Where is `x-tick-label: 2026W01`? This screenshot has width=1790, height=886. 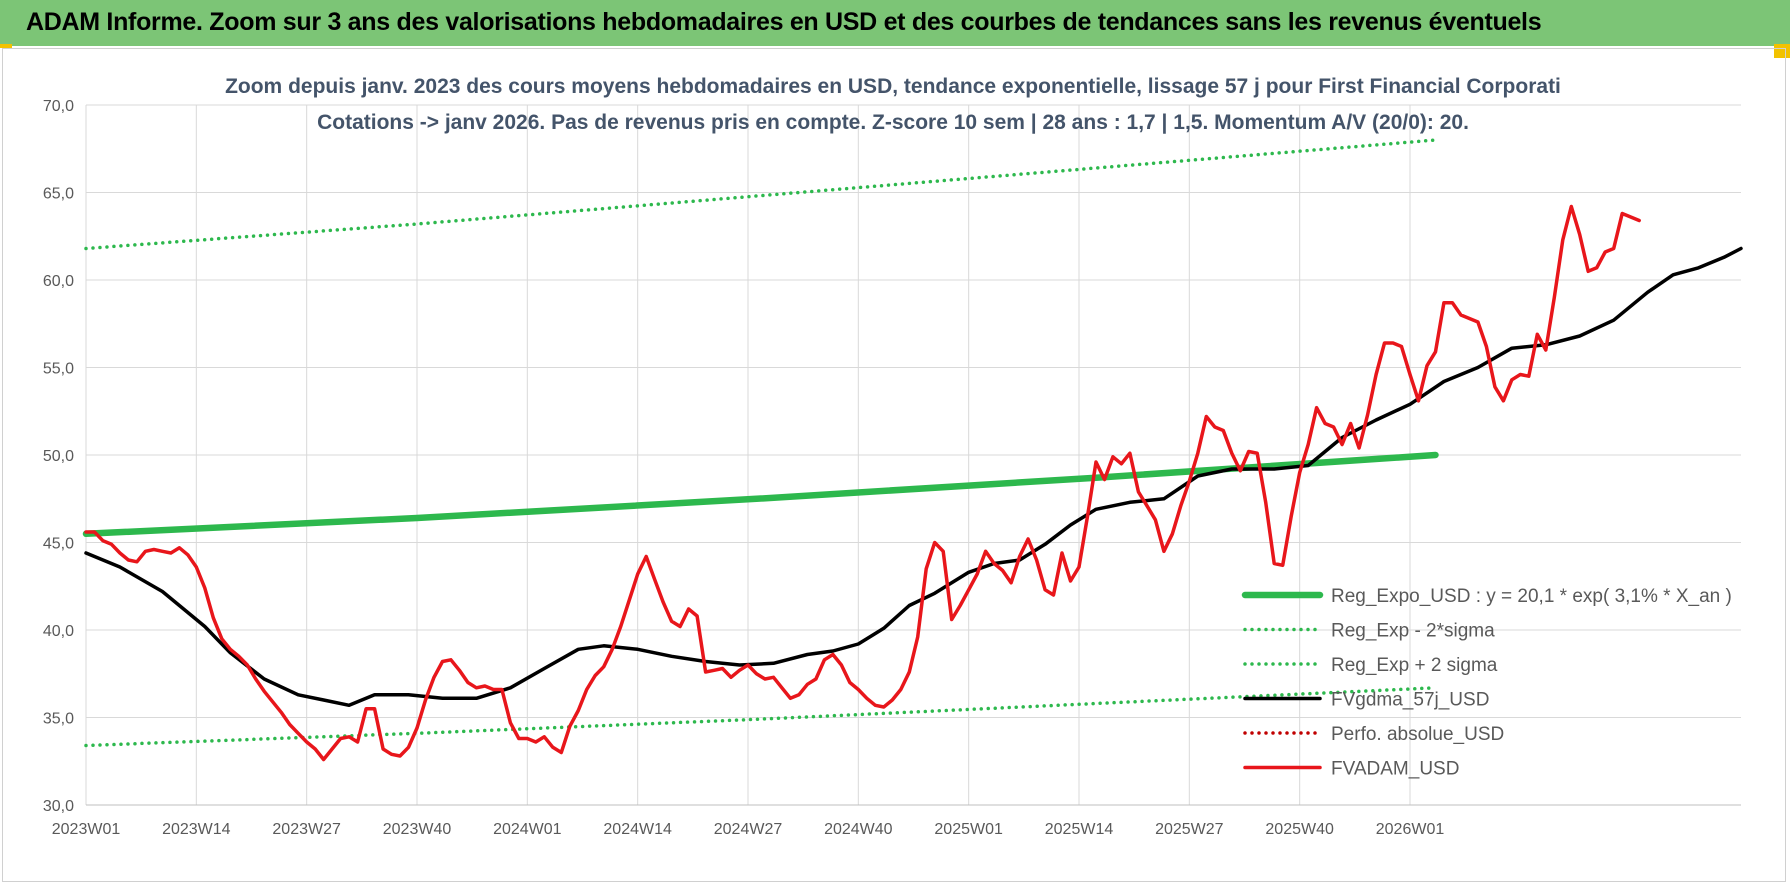 x-tick-label: 2026W01 is located at coordinates (1410, 829).